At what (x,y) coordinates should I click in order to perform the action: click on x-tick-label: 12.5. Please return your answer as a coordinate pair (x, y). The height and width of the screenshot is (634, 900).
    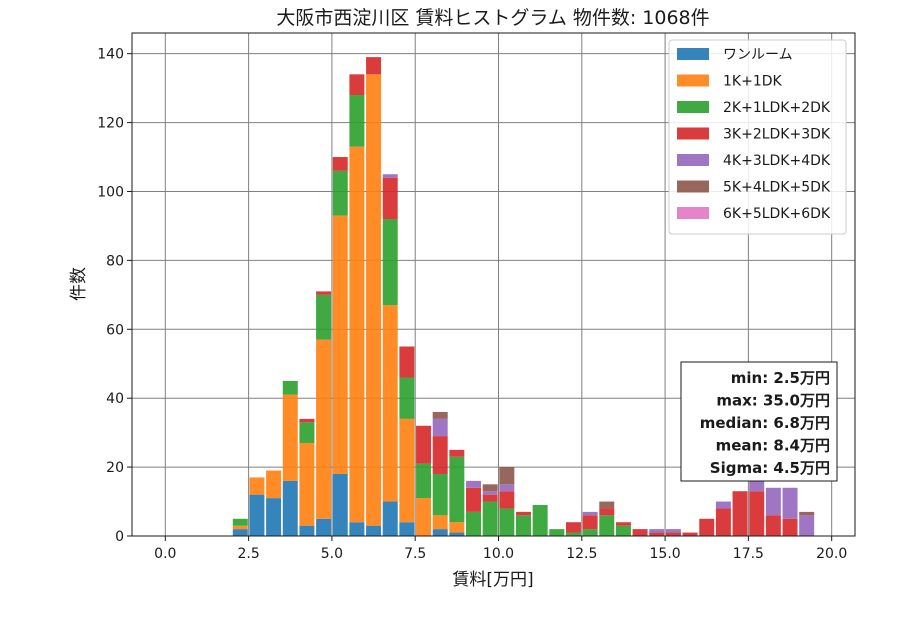
    Looking at the image, I should click on (581, 554).